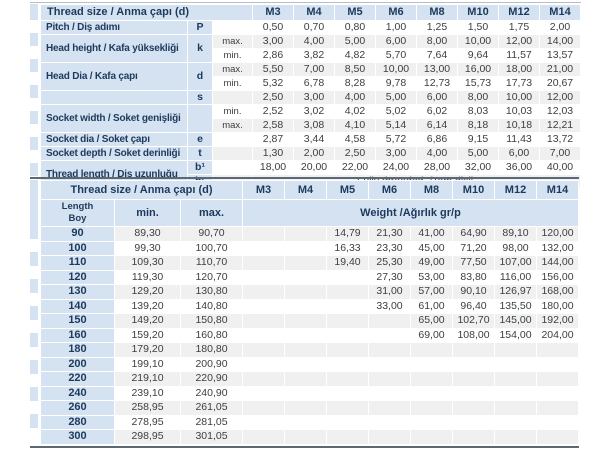  I want to click on value-cell: 8,50, so click(355, 69).